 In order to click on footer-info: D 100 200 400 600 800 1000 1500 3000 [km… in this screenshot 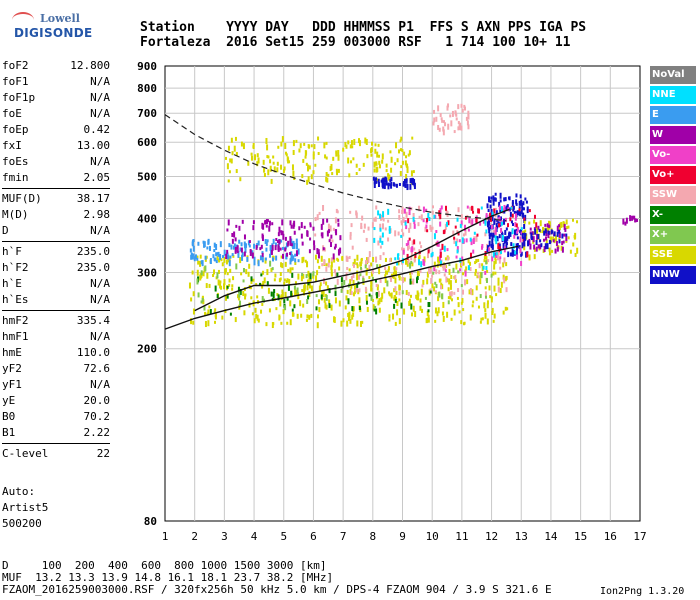, I will do `click(277, 578)`.